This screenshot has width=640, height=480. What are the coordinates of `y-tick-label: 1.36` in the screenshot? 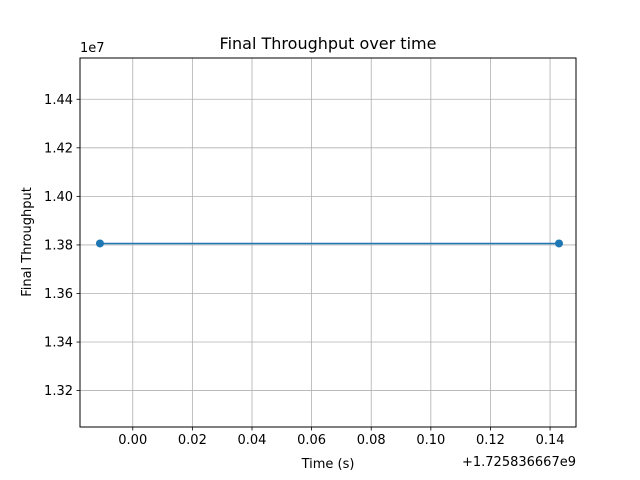 It's located at (58, 294).